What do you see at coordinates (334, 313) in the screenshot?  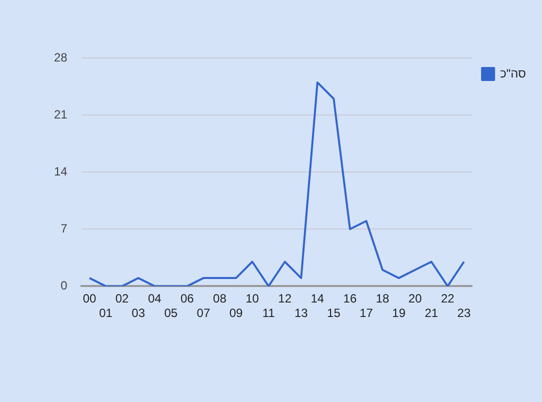 I see `x-tick-label: 15` at bounding box center [334, 313].